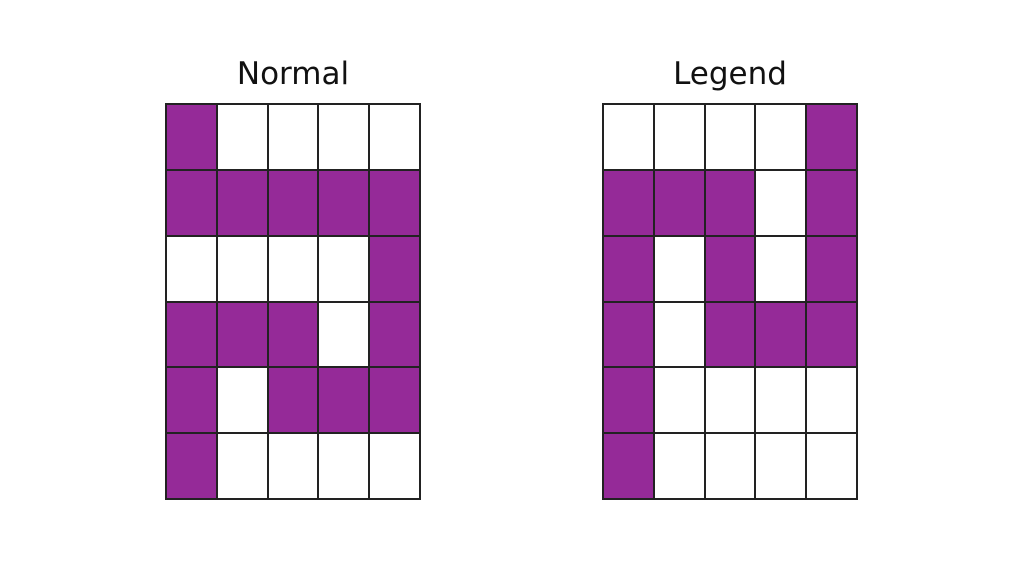 The height and width of the screenshot is (576, 1024). What do you see at coordinates (730, 74) in the screenshot?
I see `legend-title: Legend` at bounding box center [730, 74].